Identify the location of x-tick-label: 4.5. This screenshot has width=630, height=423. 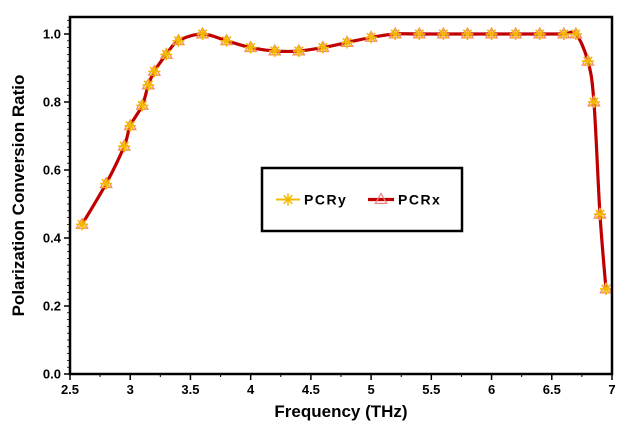
(311, 389).